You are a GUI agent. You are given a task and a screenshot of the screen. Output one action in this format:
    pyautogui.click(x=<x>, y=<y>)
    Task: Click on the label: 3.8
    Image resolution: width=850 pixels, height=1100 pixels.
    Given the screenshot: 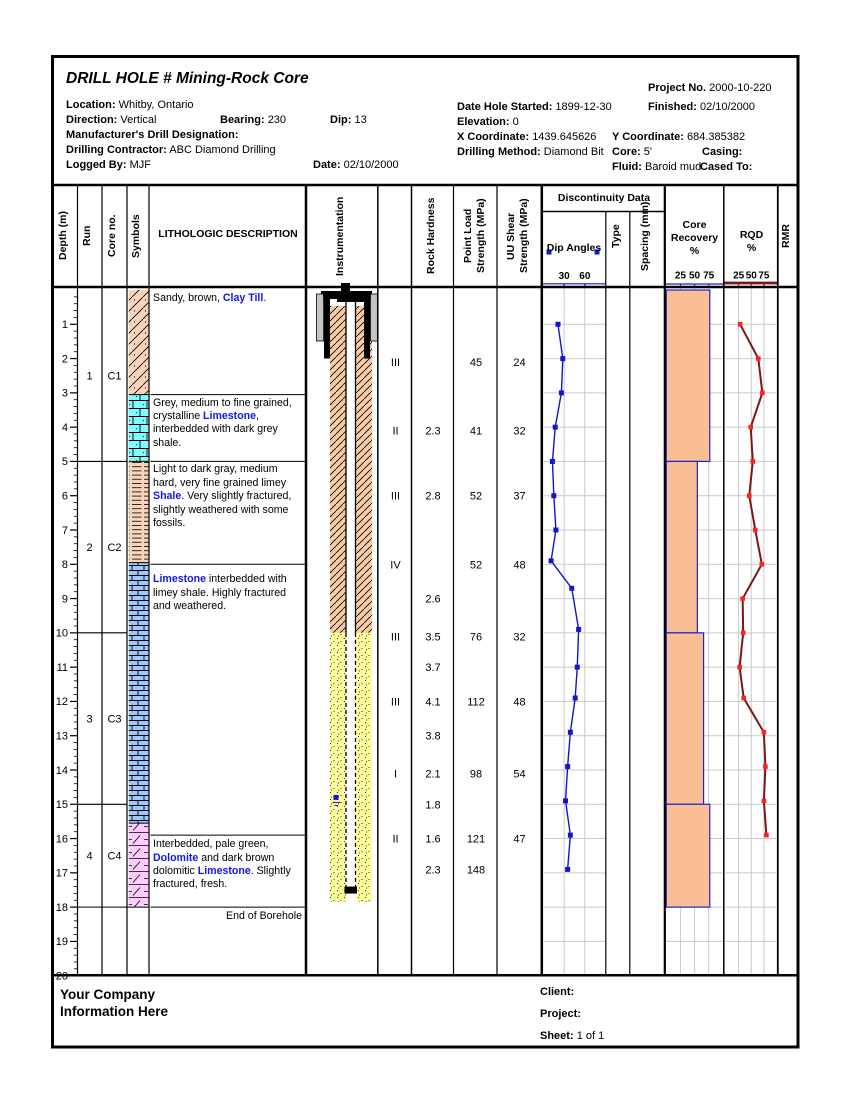 What is the action you would take?
    pyautogui.click(x=432, y=737)
    